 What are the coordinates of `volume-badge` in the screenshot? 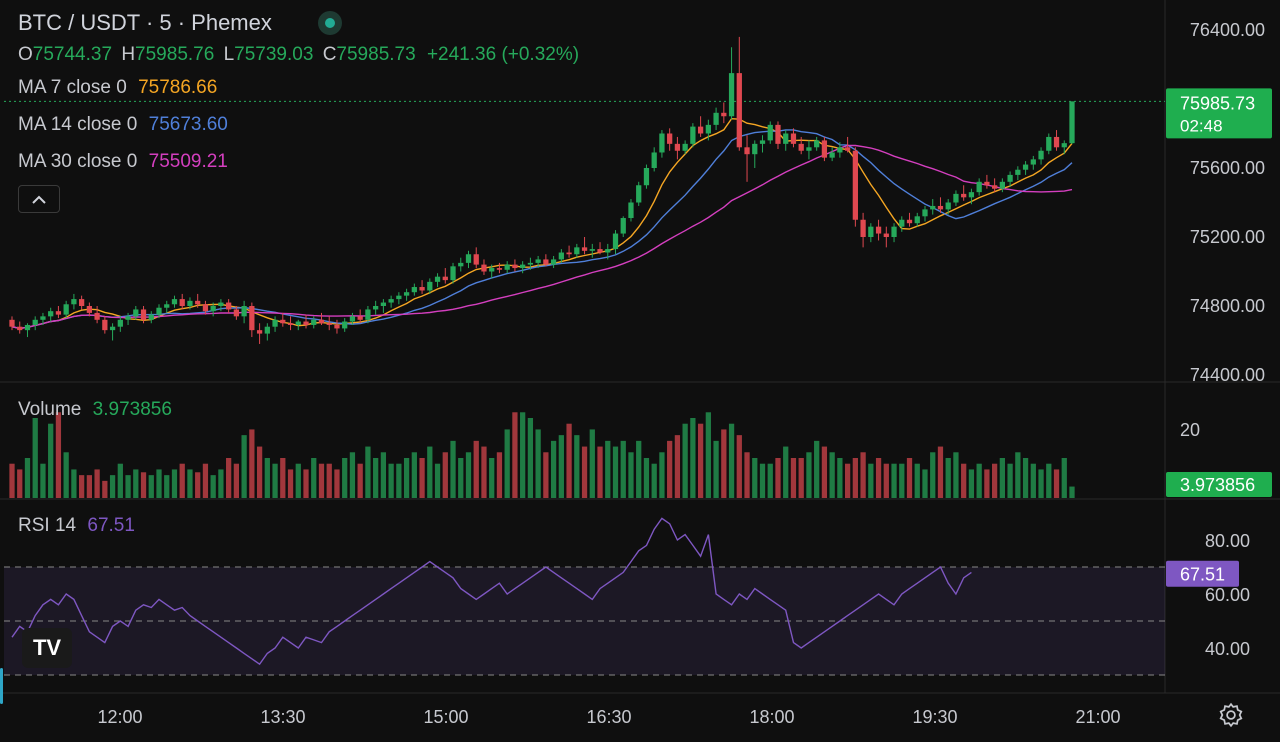 It's located at (1219, 484).